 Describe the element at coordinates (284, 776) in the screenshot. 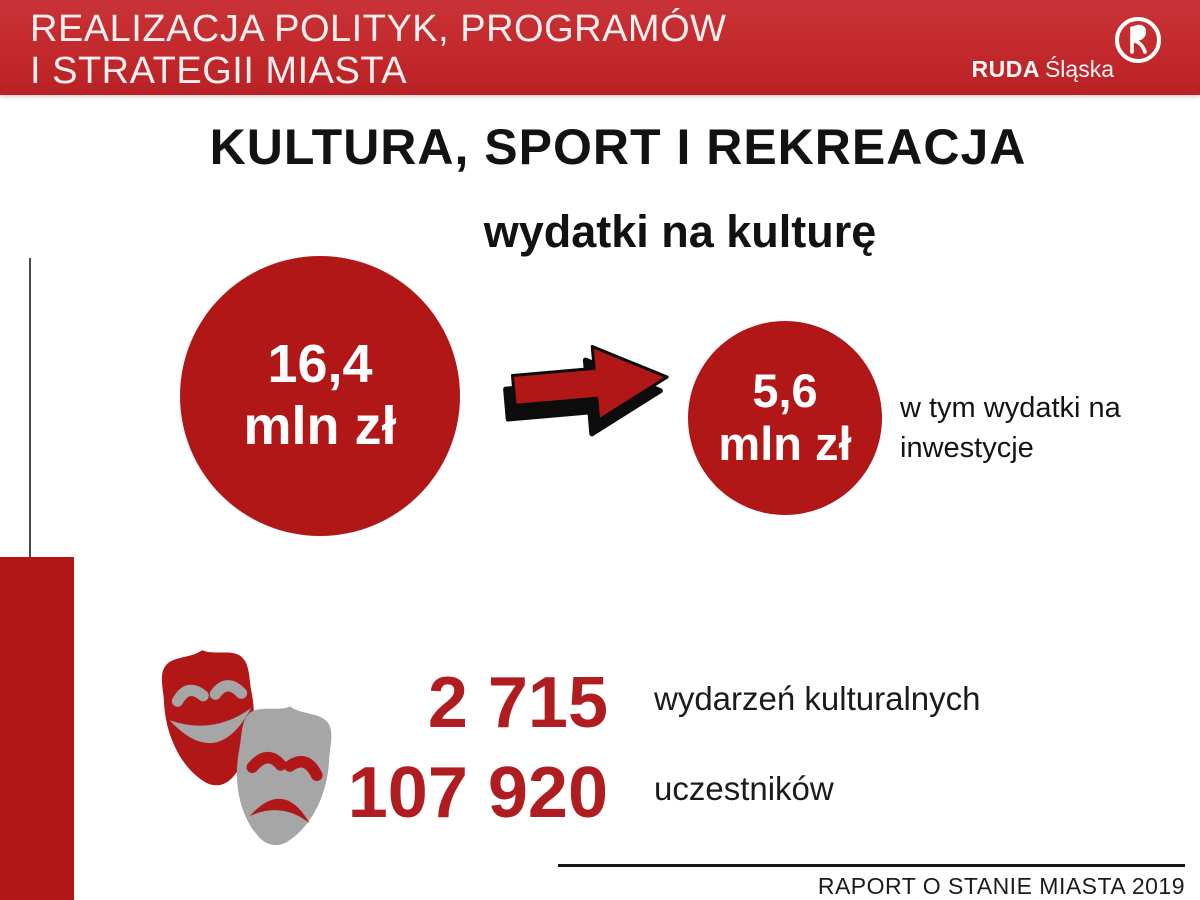

I see `tragedy-mask` at that location.